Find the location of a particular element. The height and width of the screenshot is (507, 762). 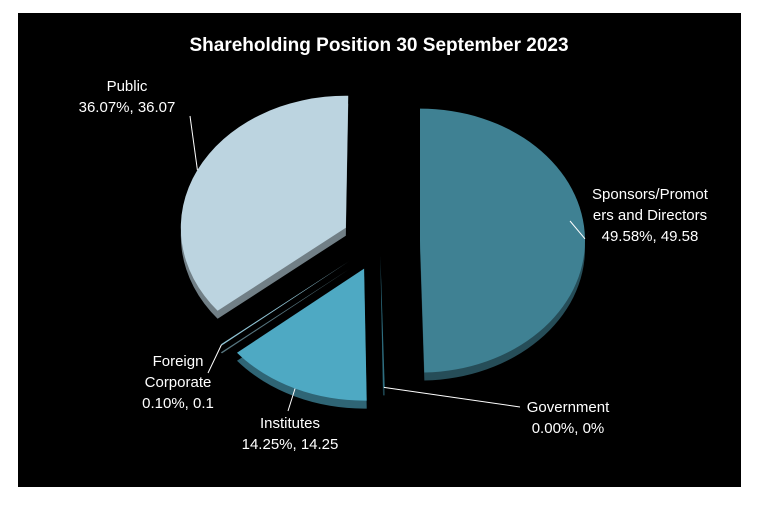

data-label-1: Government 0.00%, 0% is located at coordinates (568, 418).